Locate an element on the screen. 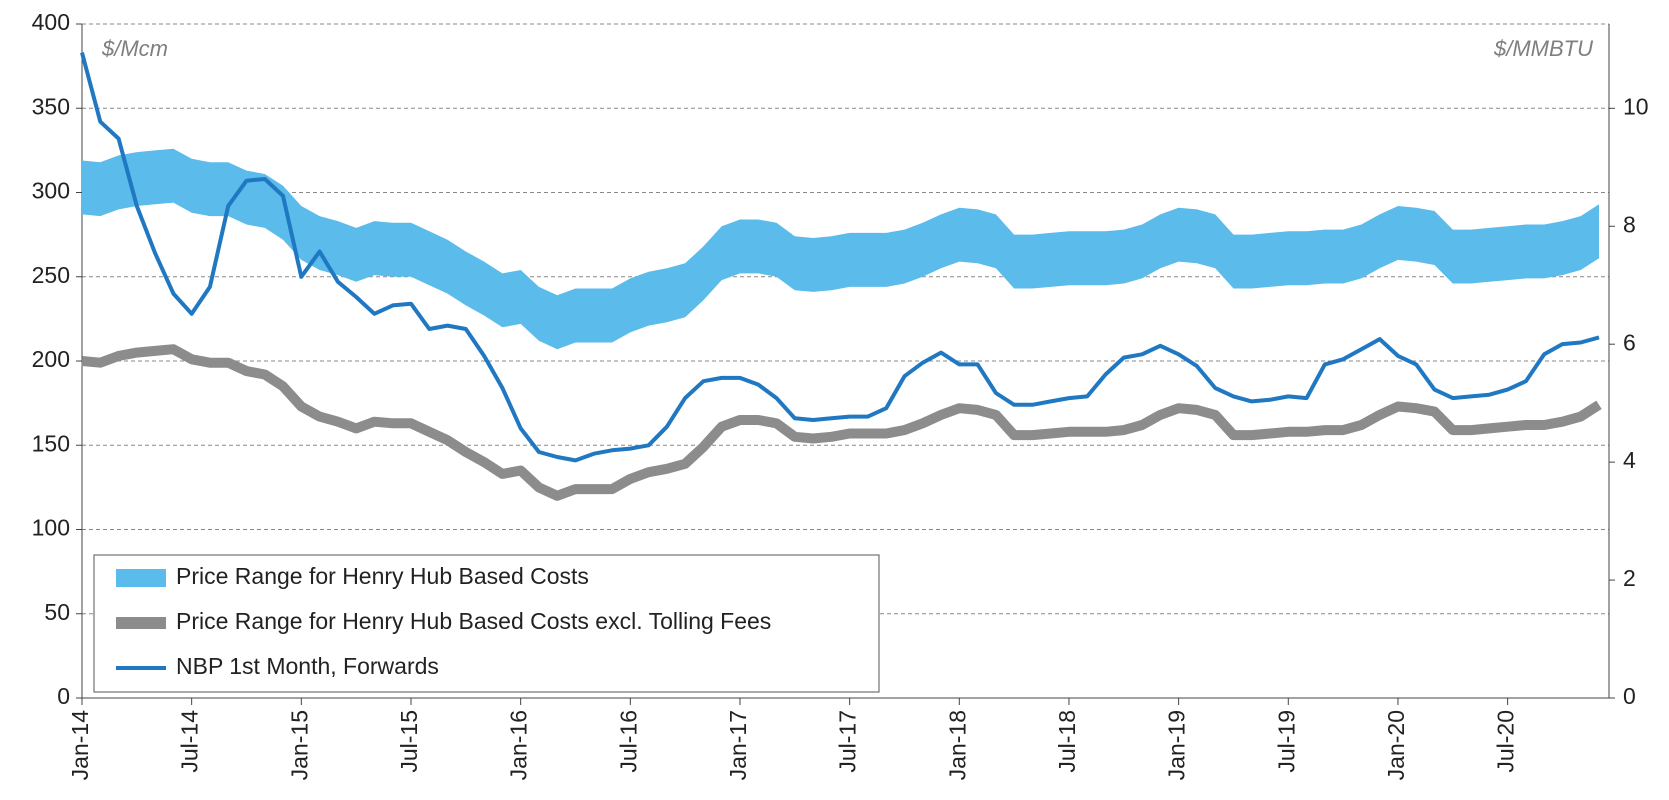 This screenshot has height=800, width=1669. x-tick-label: Jan-16 is located at coordinates (519, 745).